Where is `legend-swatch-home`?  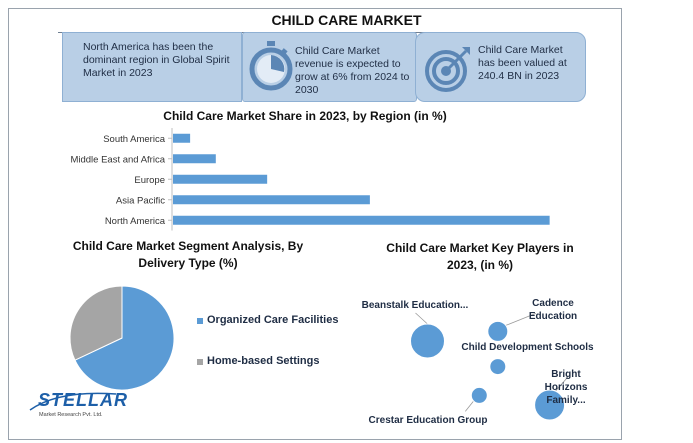
legend-swatch-home is located at coordinates (200, 362).